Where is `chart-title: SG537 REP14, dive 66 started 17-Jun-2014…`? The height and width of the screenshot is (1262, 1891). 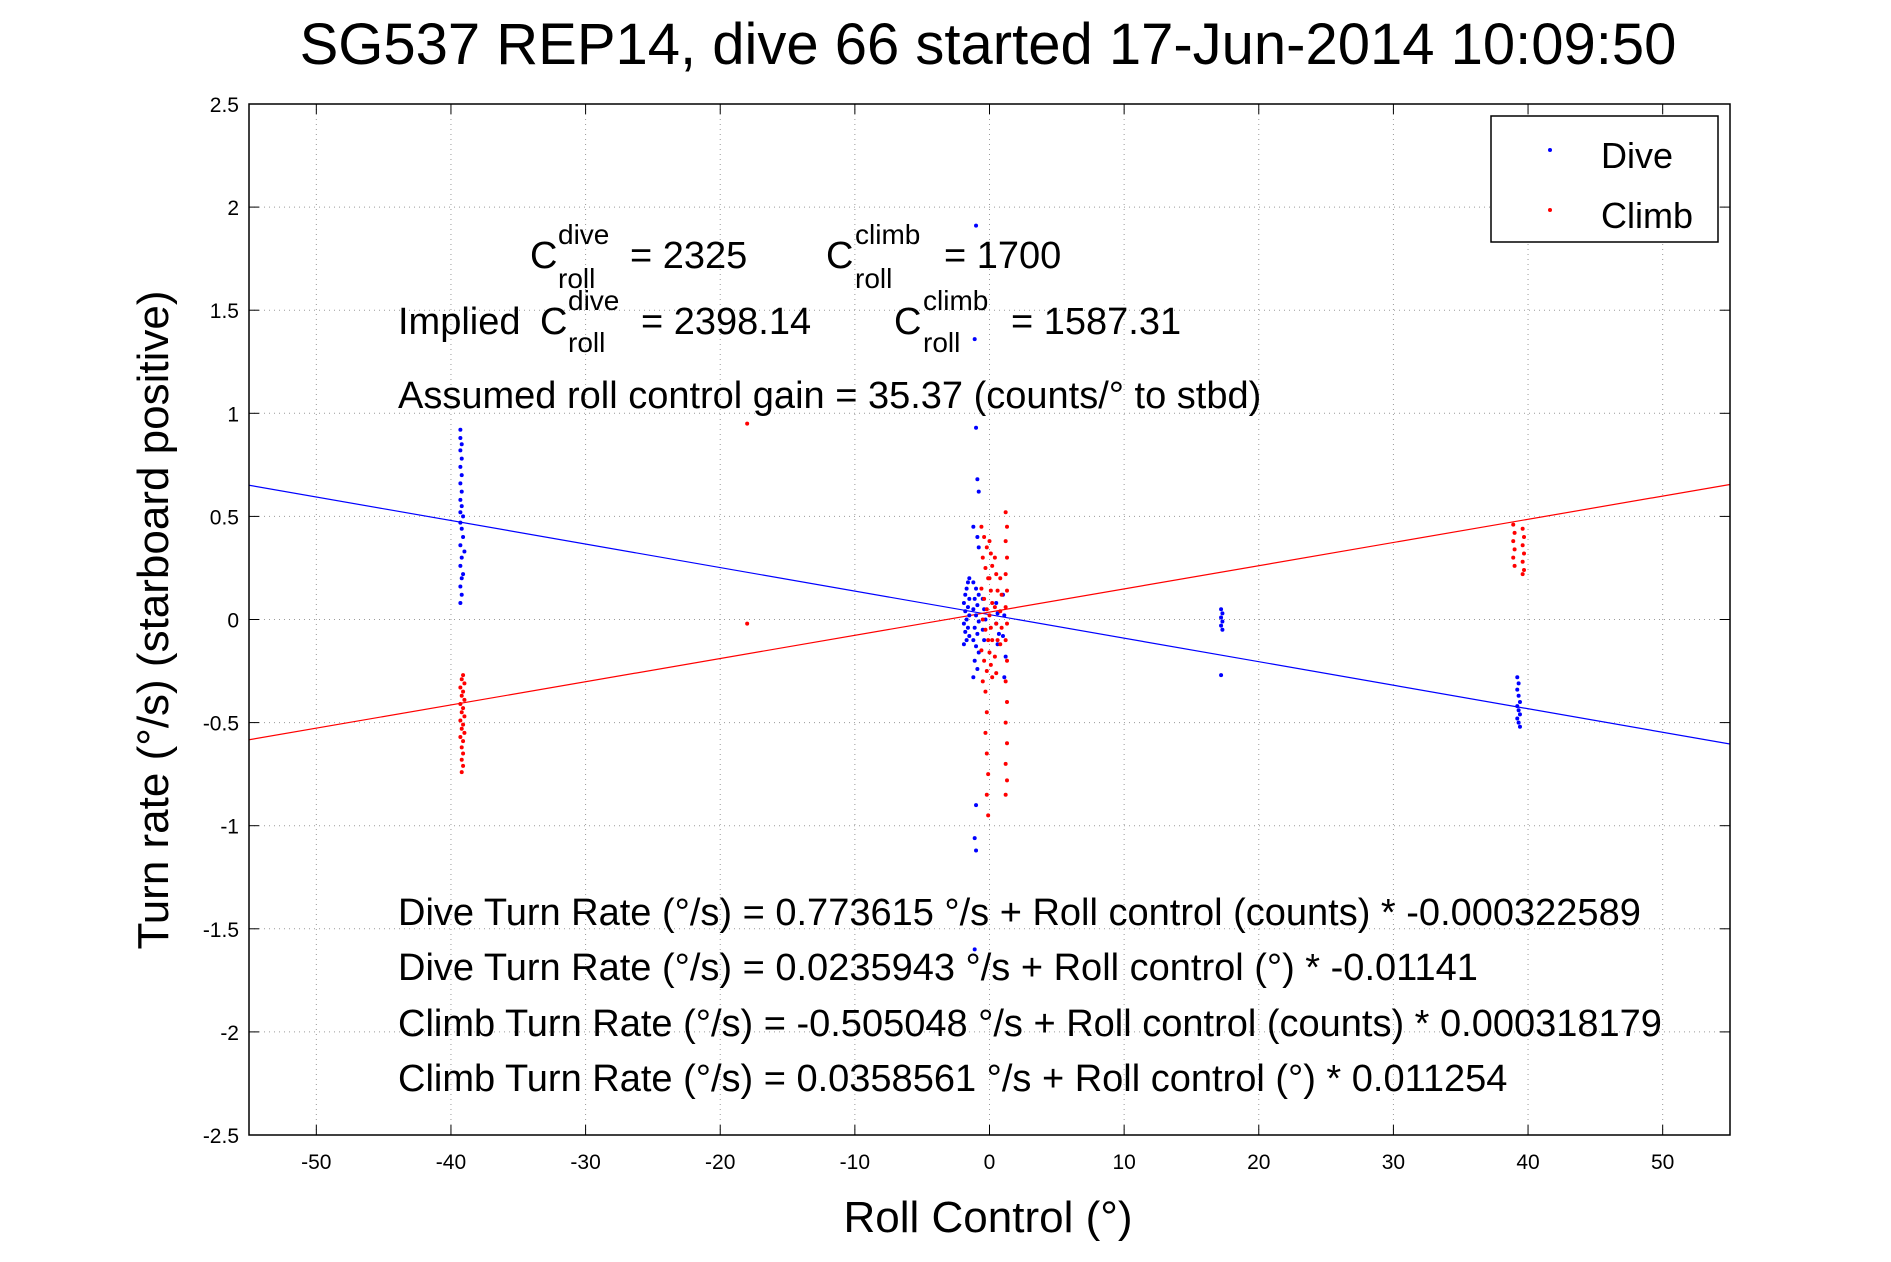 chart-title: SG537 REP14, dive 66 started 17-Jun-2014… is located at coordinates (988, 44).